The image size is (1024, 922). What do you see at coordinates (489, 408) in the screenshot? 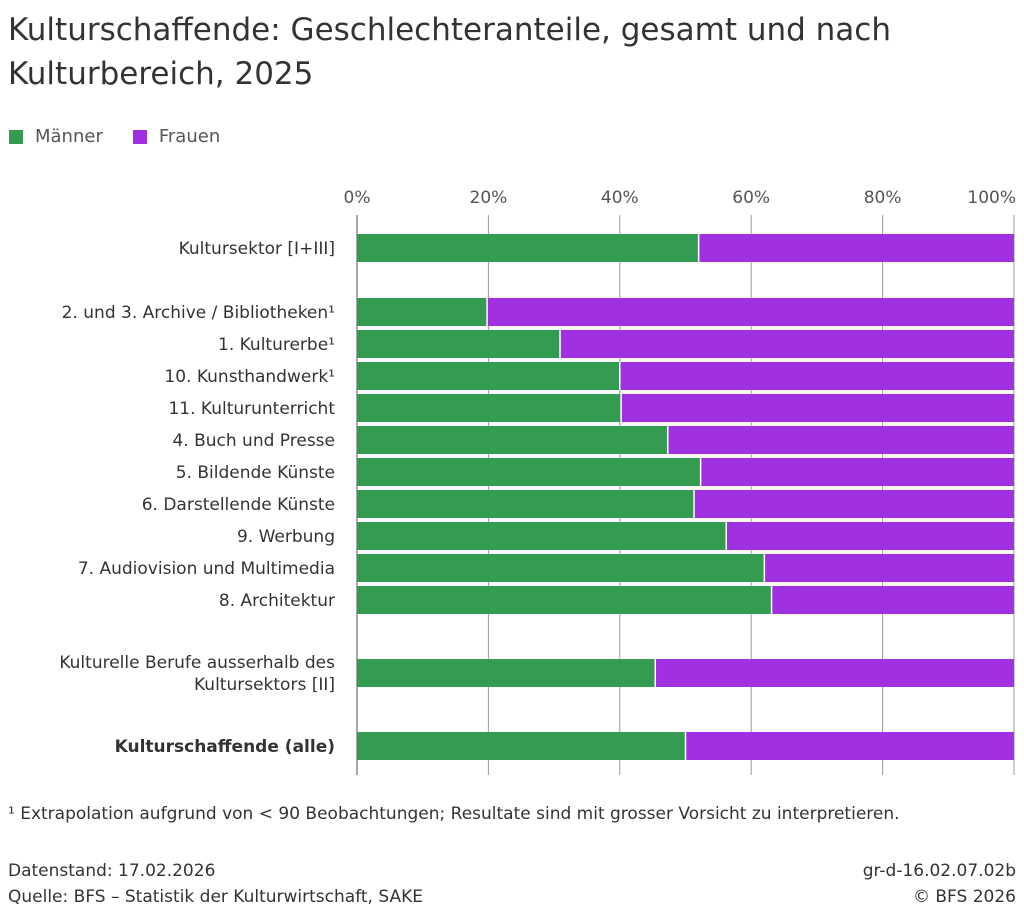
I see `bar-m-nner-11-kulturunterricht` at bounding box center [489, 408].